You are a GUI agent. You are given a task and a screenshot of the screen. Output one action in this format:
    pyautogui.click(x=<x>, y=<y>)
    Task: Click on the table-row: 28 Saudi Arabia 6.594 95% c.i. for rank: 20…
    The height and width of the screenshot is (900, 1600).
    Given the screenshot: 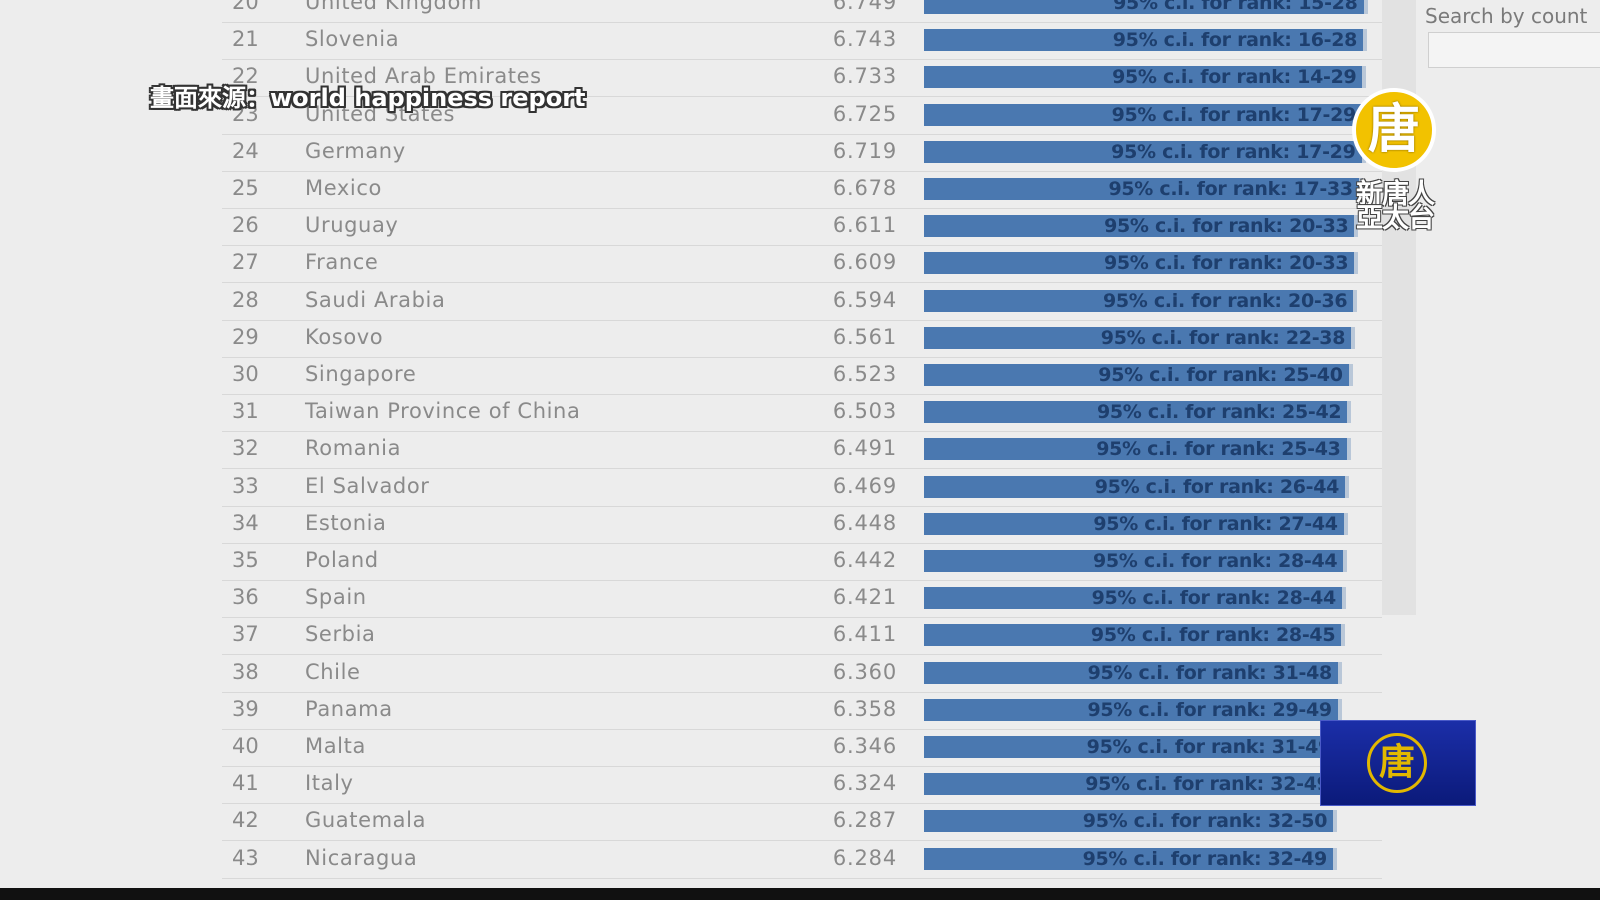 What is the action you would take?
    pyautogui.click(x=802, y=301)
    